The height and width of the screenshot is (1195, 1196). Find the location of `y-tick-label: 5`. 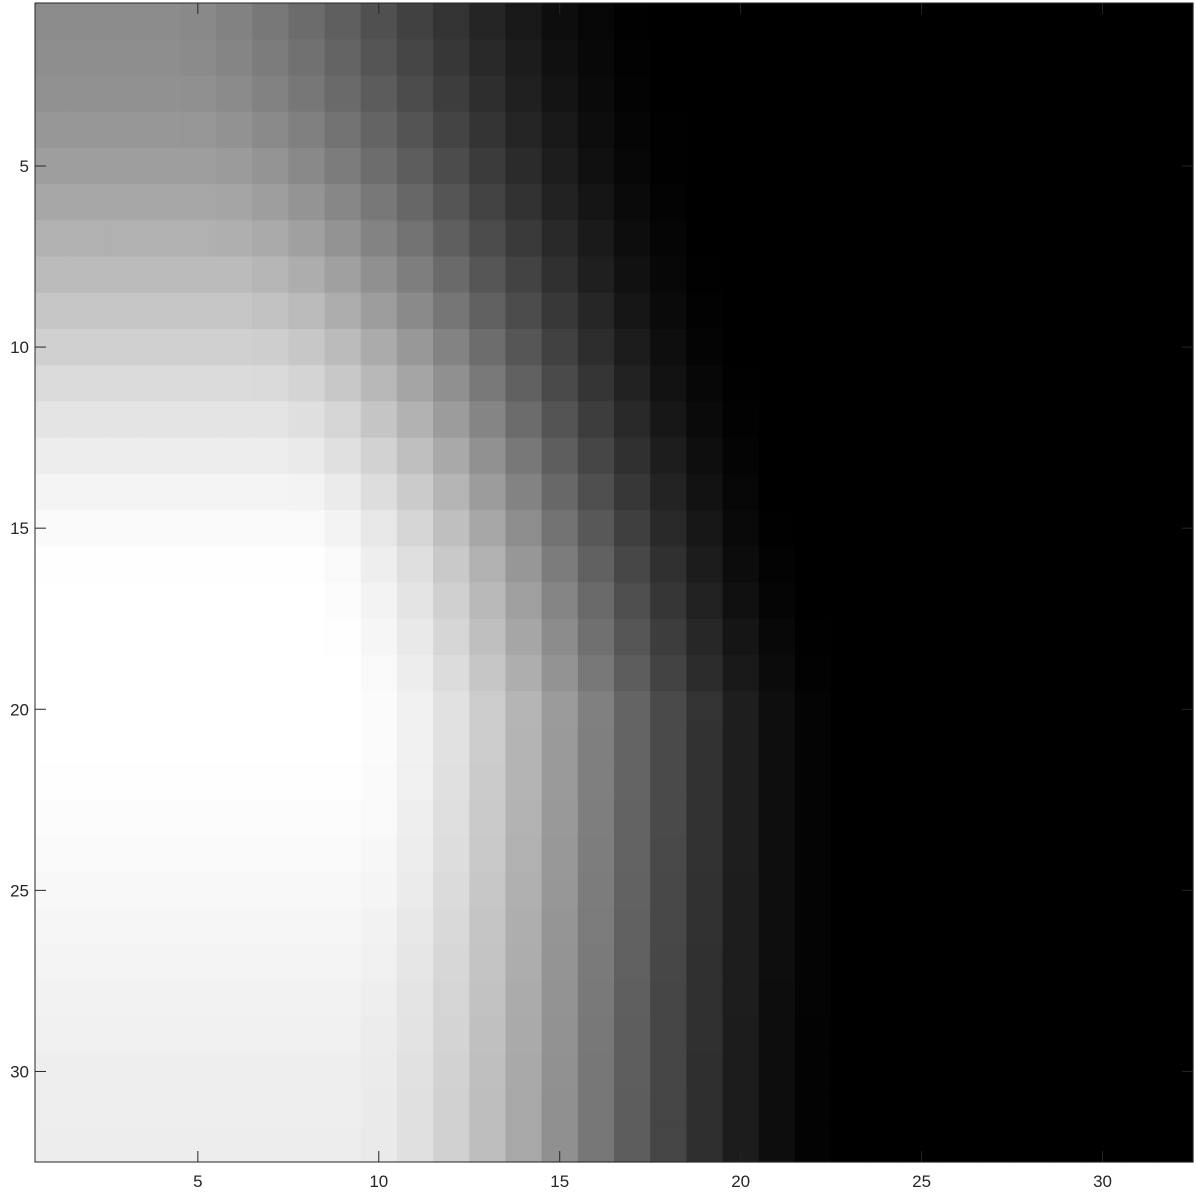

y-tick-label: 5 is located at coordinates (24, 166).